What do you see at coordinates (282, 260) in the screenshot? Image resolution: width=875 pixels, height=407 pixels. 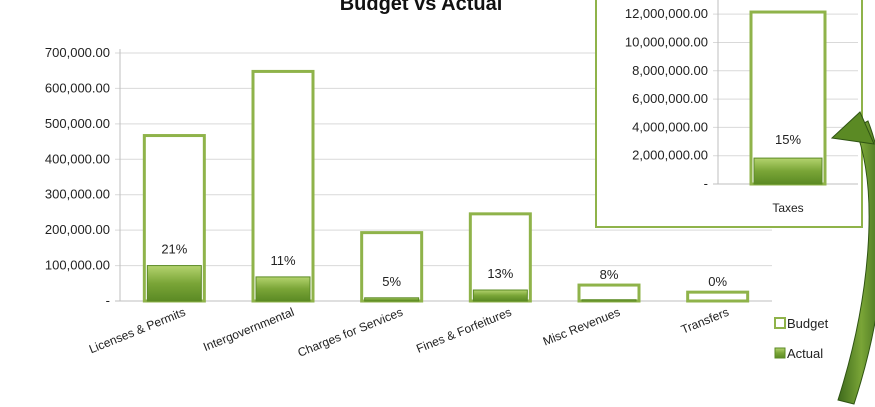 I see `main-percent-label: 11%` at bounding box center [282, 260].